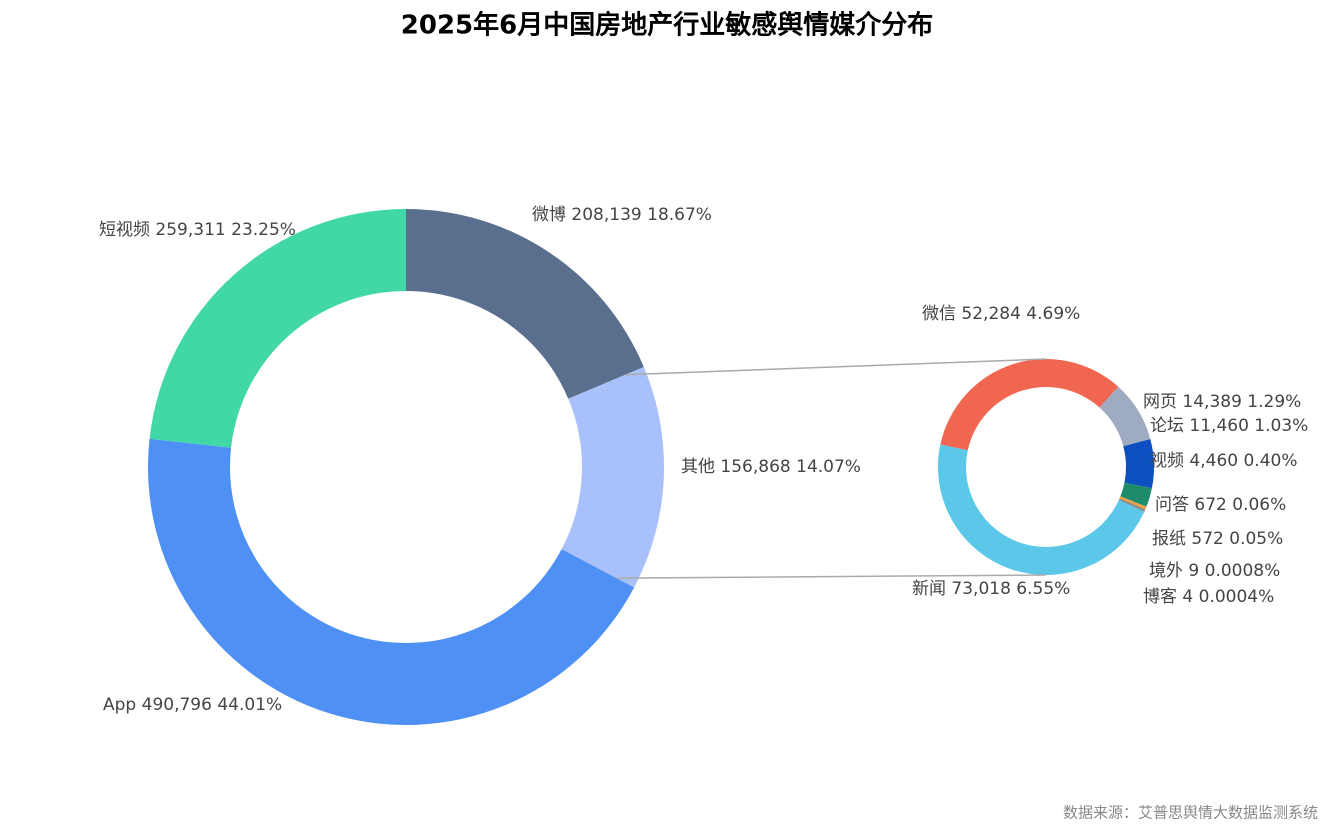 This screenshot has height=831, width=1334. I want to click on data-label: 博客 4 0.0004%, so click(1208, 597).